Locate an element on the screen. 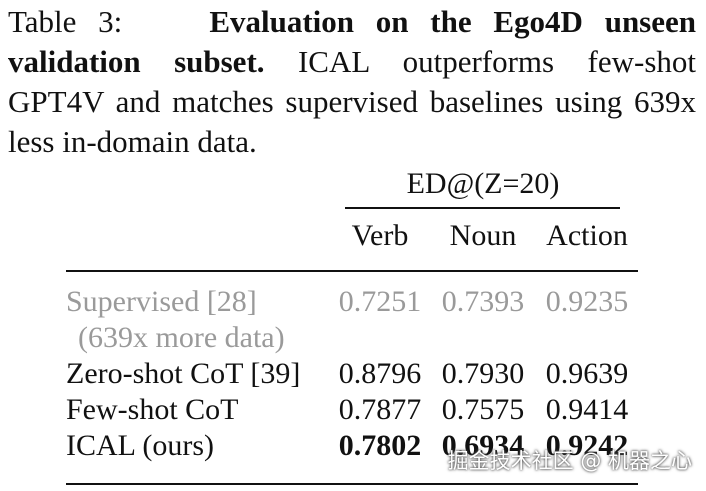 The image size is (706, 491). column-header: Action is located at coordinates (587, 235).